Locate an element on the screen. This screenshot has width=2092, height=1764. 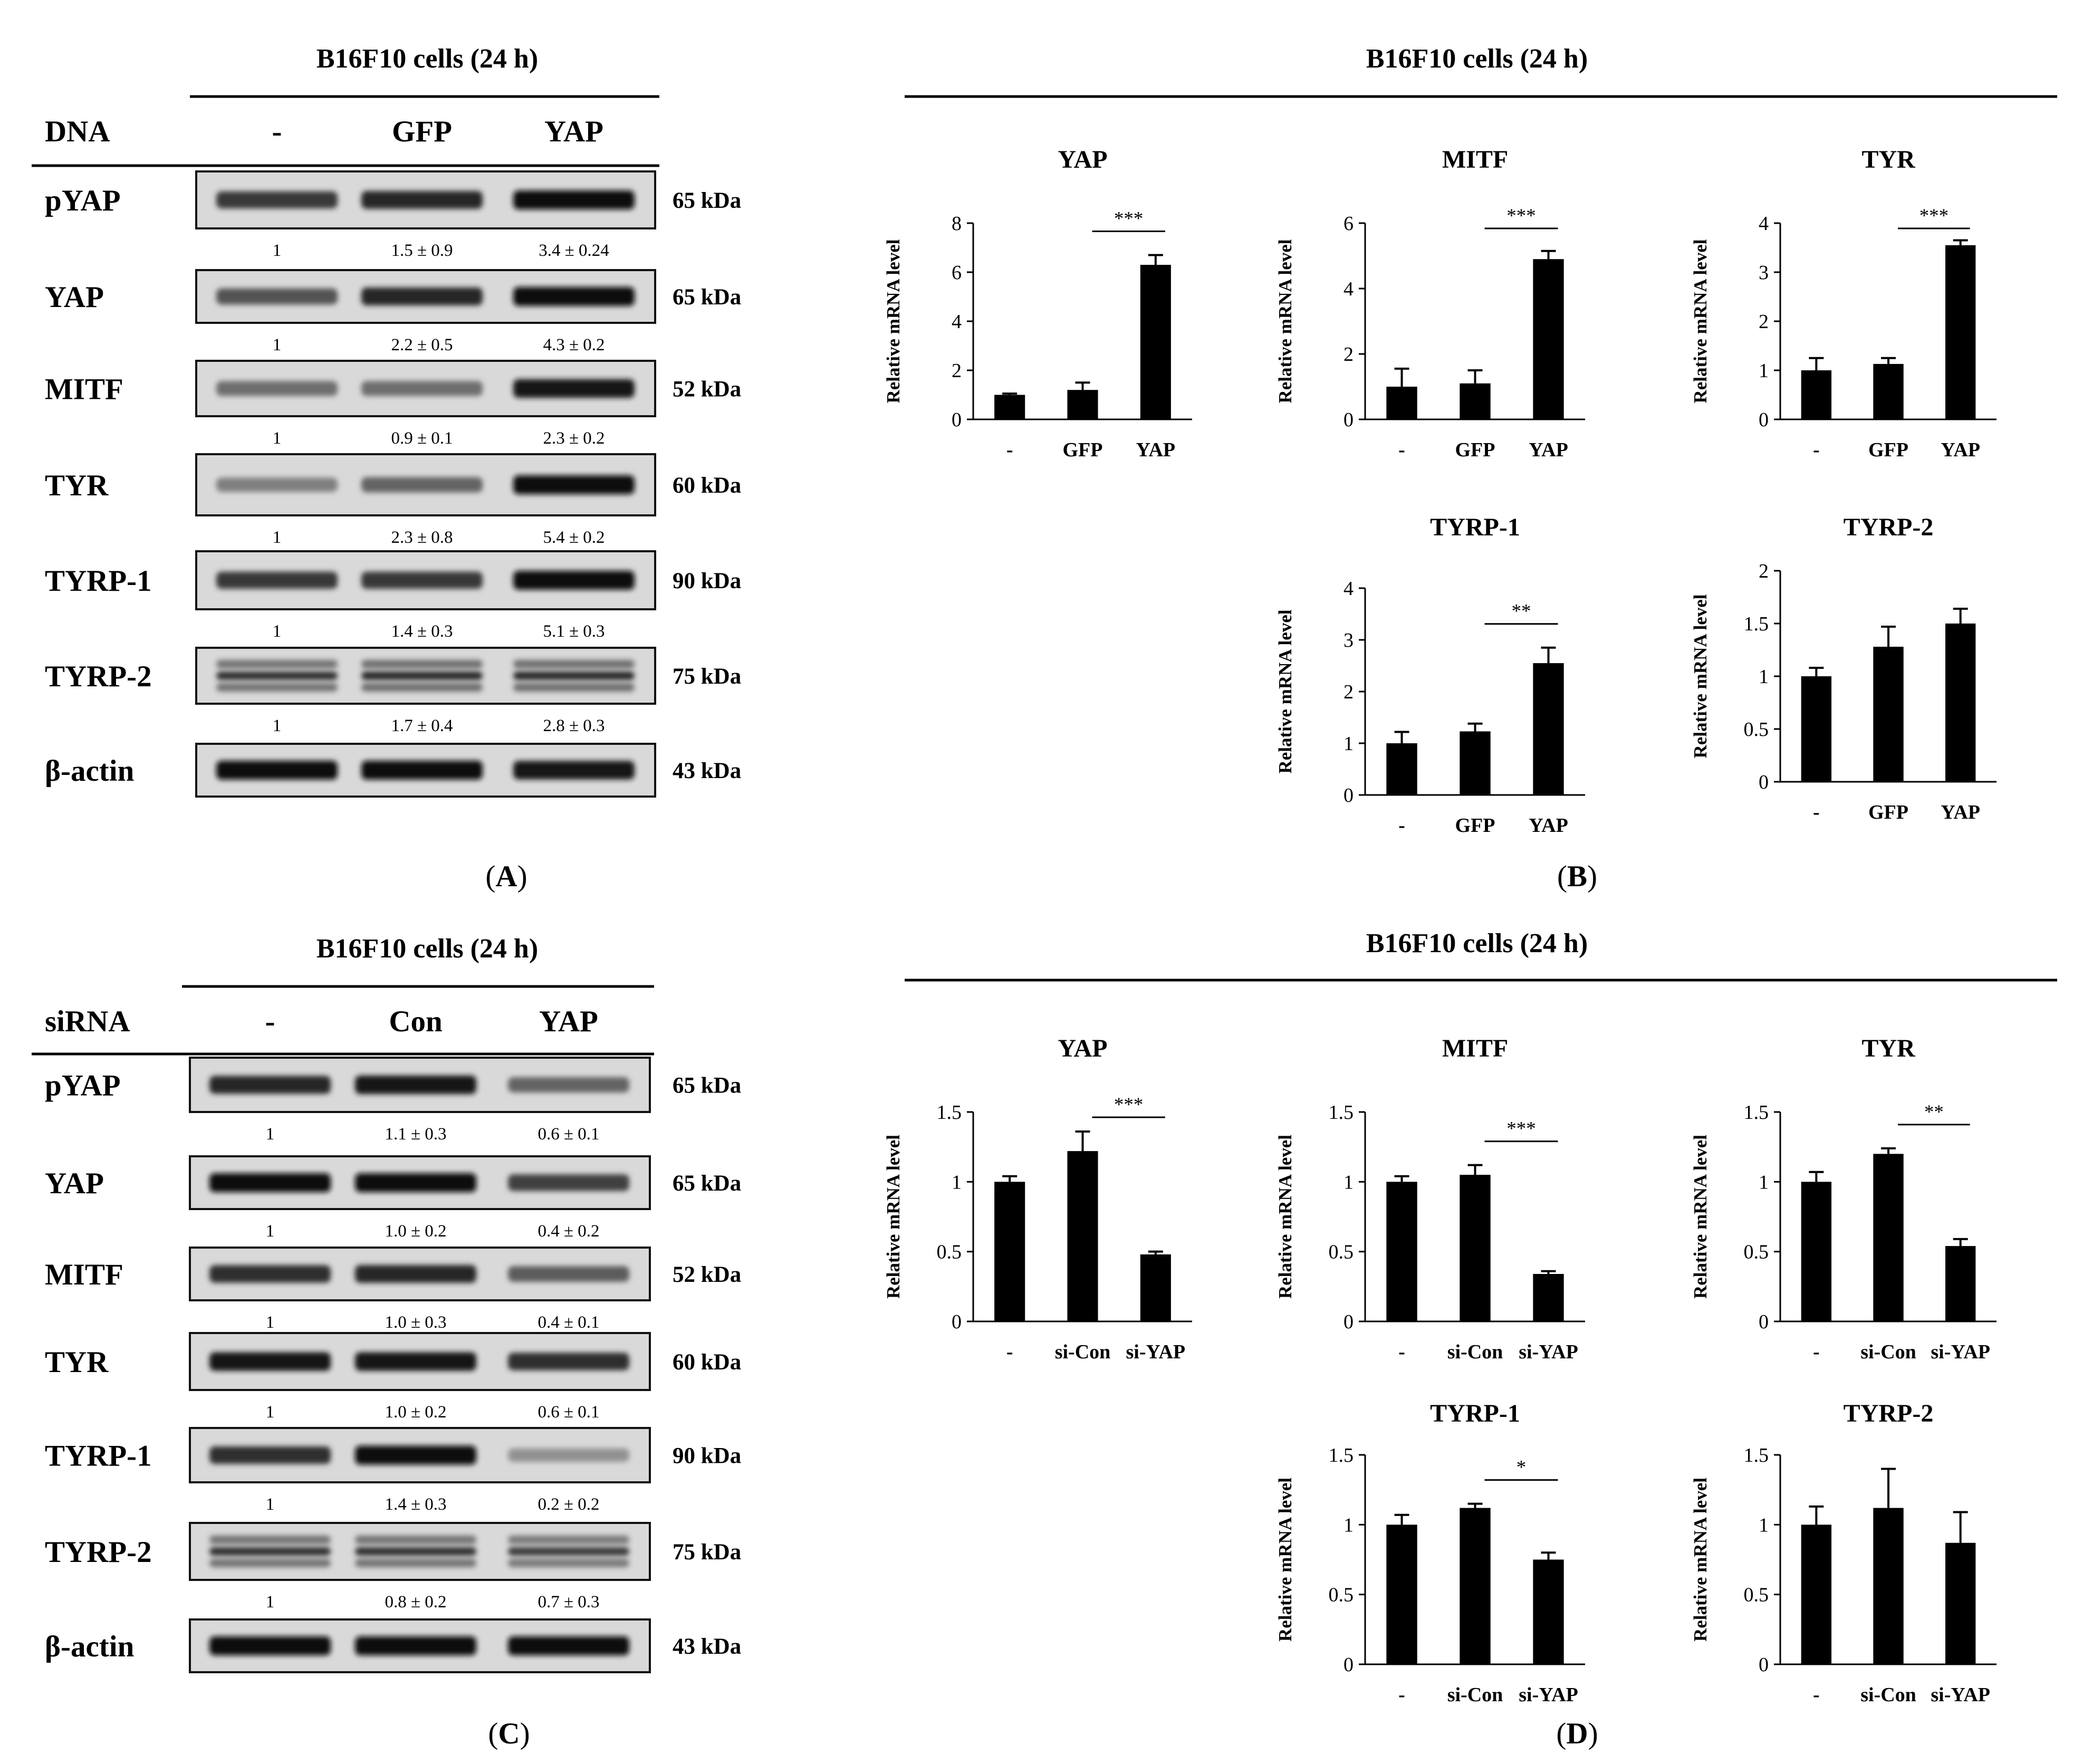
panel-a-row-5-protein-label: TYRP-1 is located at coordinates (99, 581).